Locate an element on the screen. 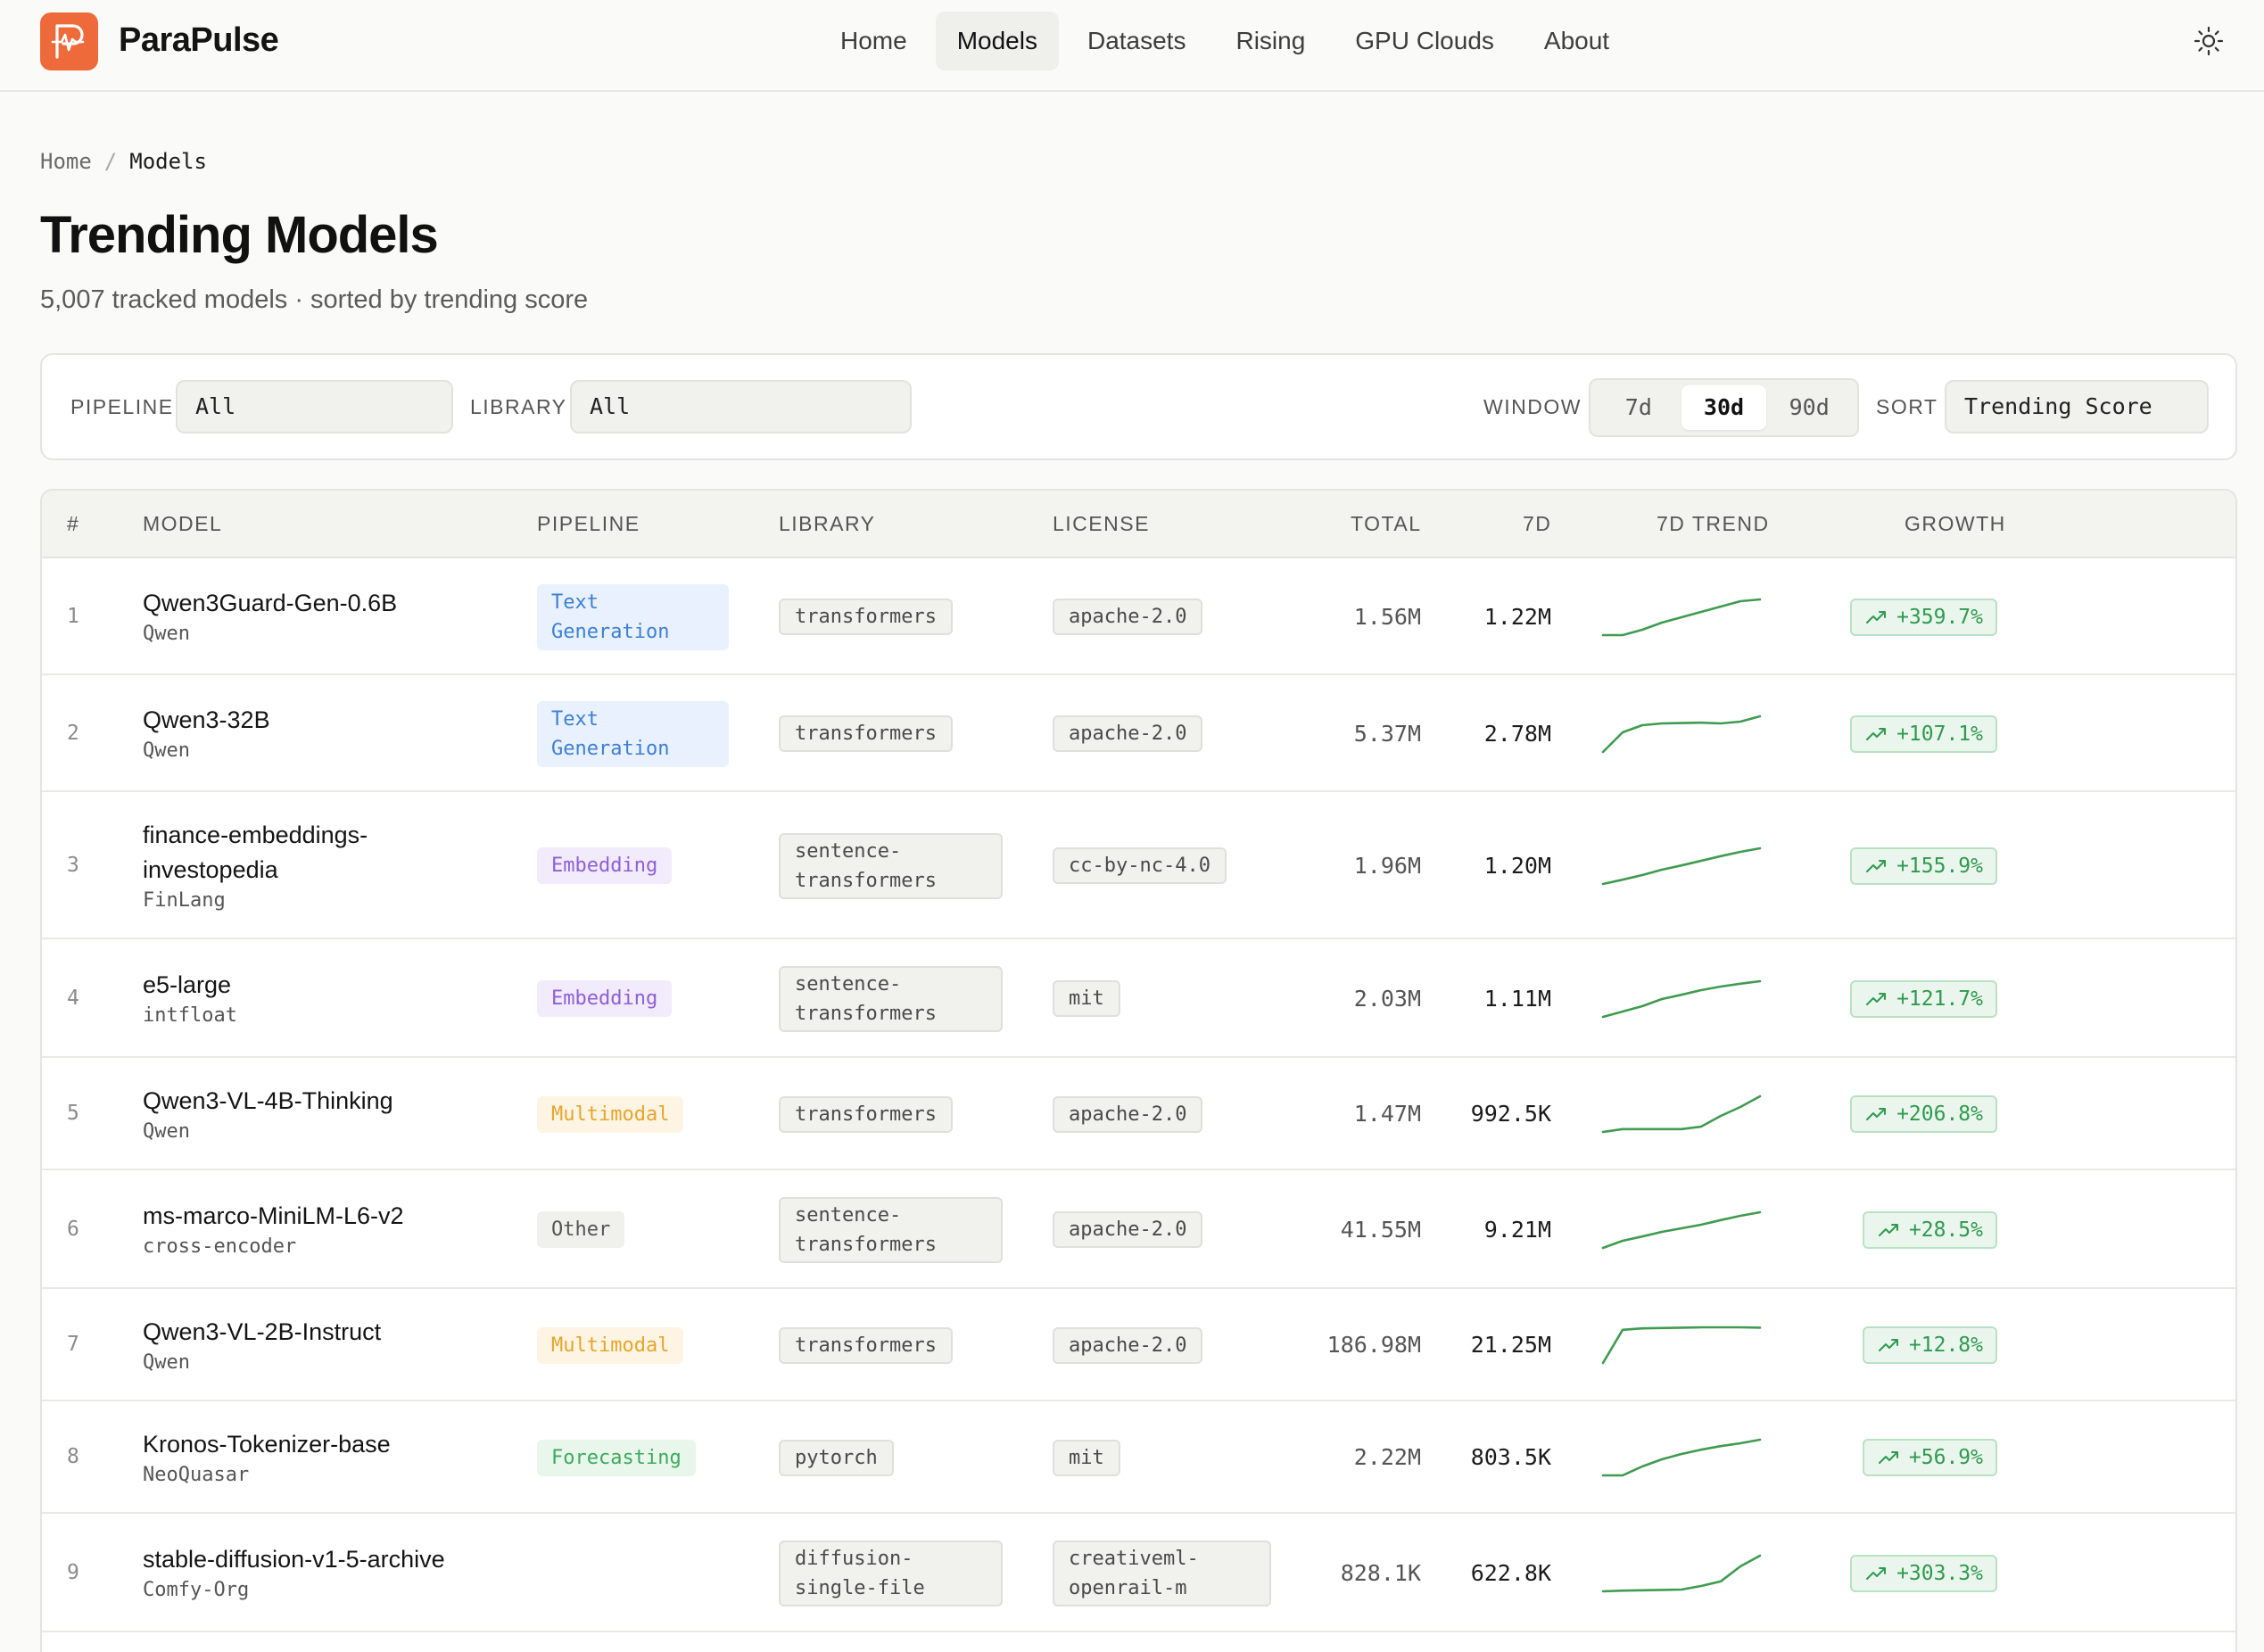 The height and width of the screenshot is (1652, 2264). model-org: Comfy-Org is located at coordinates (196, 1590).